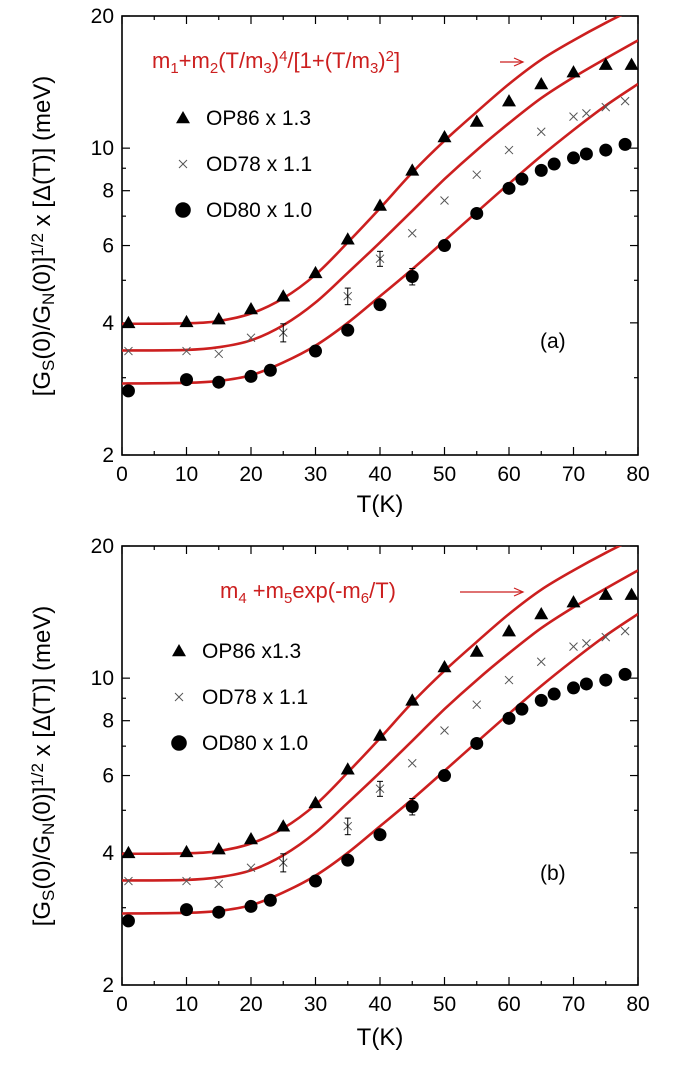  I want to click on y-axis-title-part: S, so click(48, 365).